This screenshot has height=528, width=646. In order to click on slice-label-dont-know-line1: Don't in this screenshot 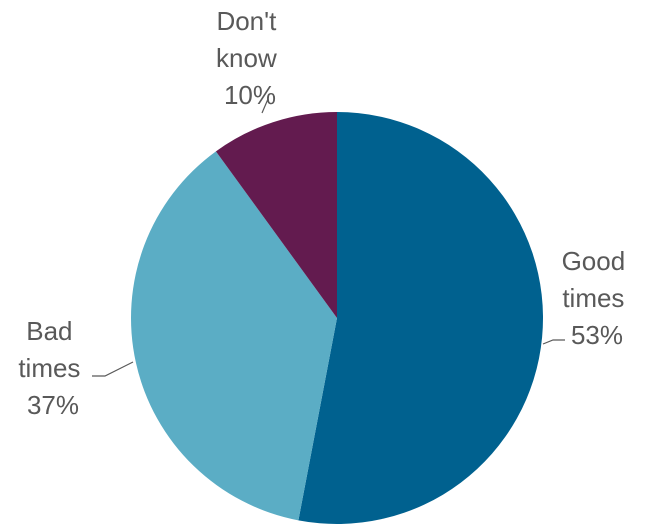, I will do `click(246, 21)`.